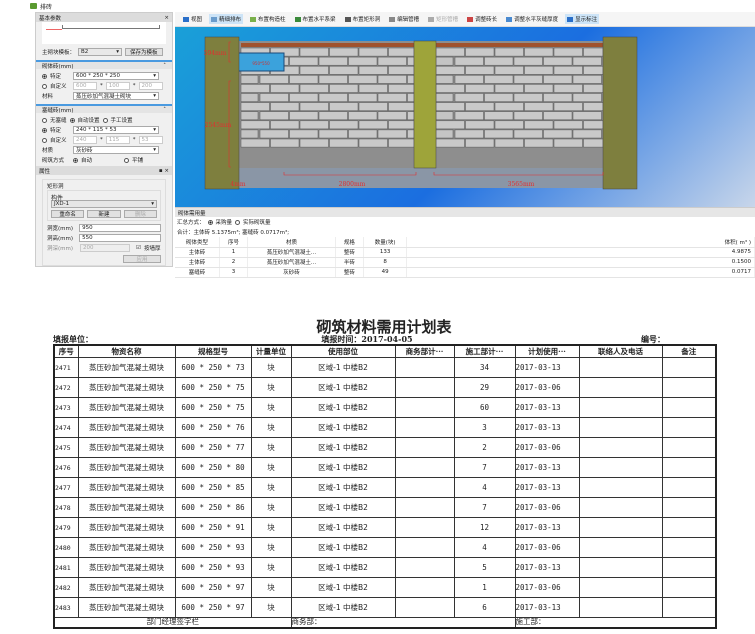 The width and height of the screenshot is (755, 634). Describe the element at coordinates (166, 17) in the screenshot. I see `close-icon: ×` at that location.